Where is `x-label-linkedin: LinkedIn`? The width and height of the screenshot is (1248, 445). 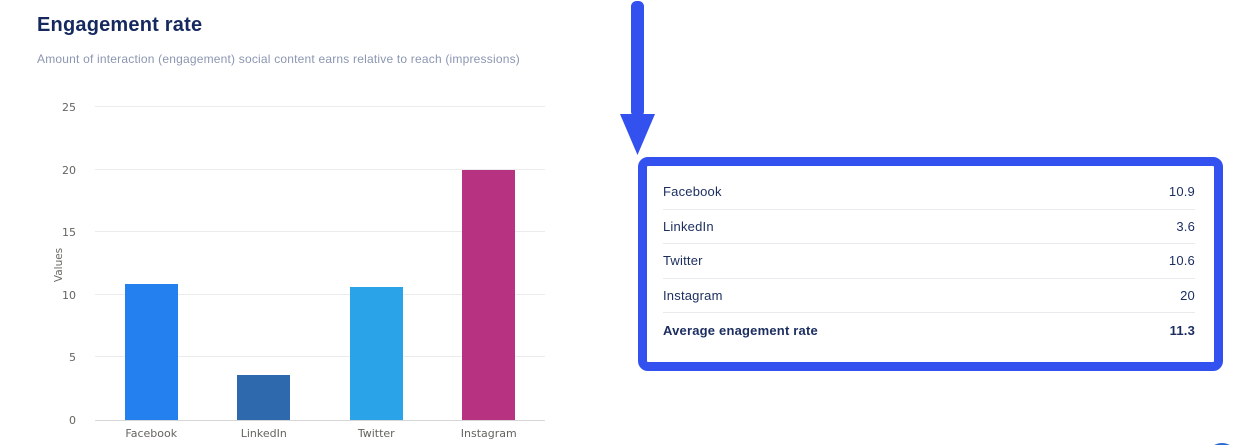
x-label-linkedin: LinkedIn is located at coordinates (263, 433).